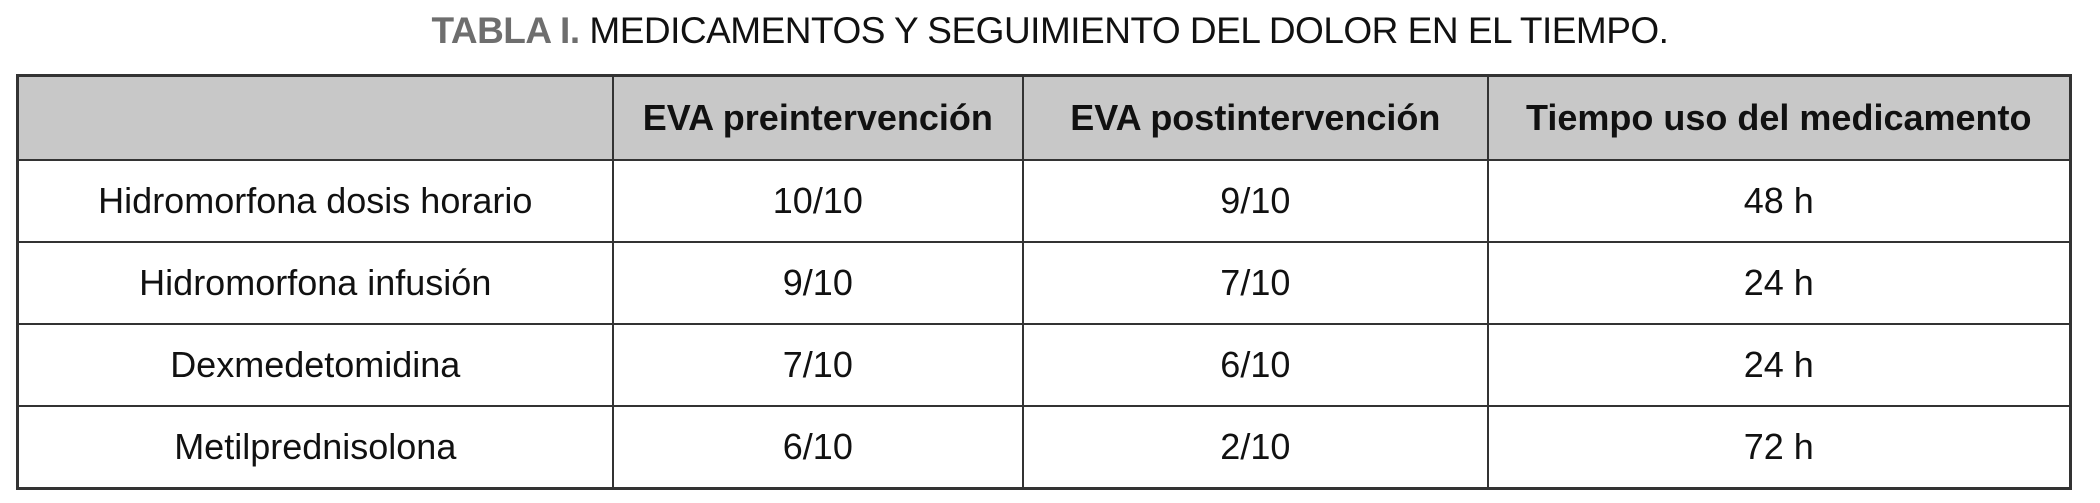 Image resolution: width=2100 pixels, height=503 pixels. I want to click on header-cell: Tiempo uso del medicamento, so click(1779, 117).